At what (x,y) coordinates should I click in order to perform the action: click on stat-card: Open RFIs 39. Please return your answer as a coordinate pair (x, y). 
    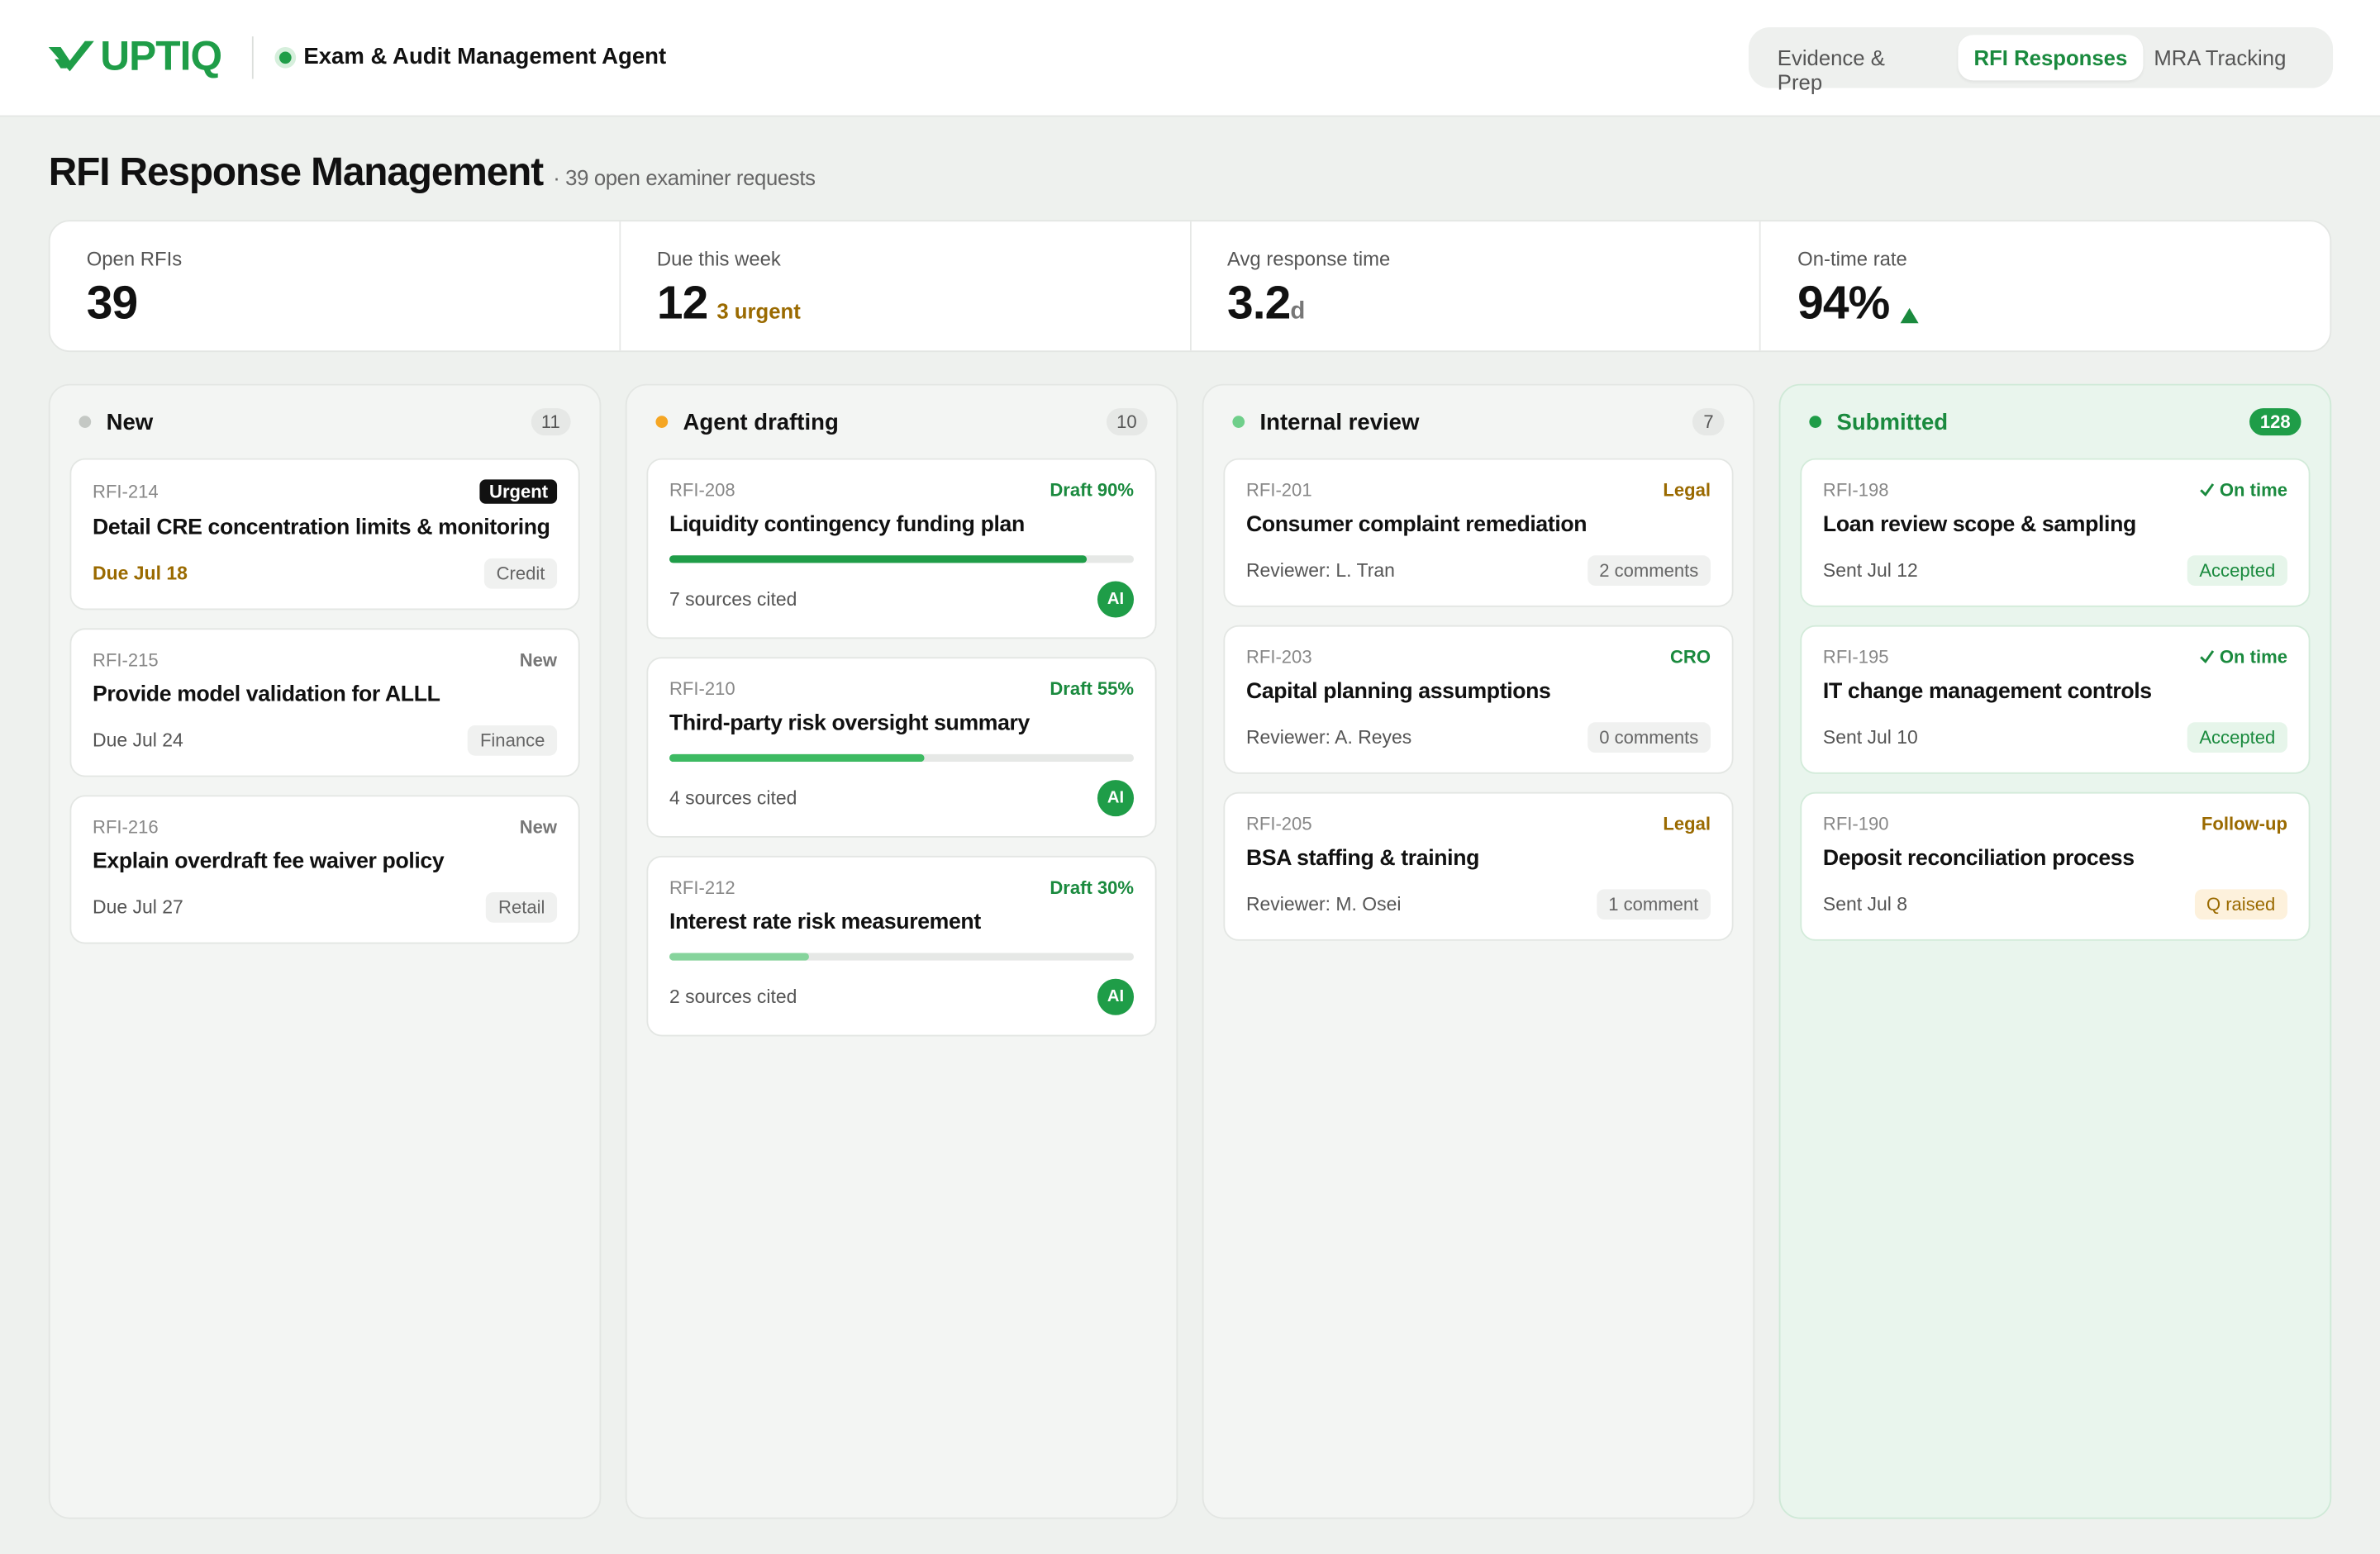
    Looking at the image, I should click on (334, 285).